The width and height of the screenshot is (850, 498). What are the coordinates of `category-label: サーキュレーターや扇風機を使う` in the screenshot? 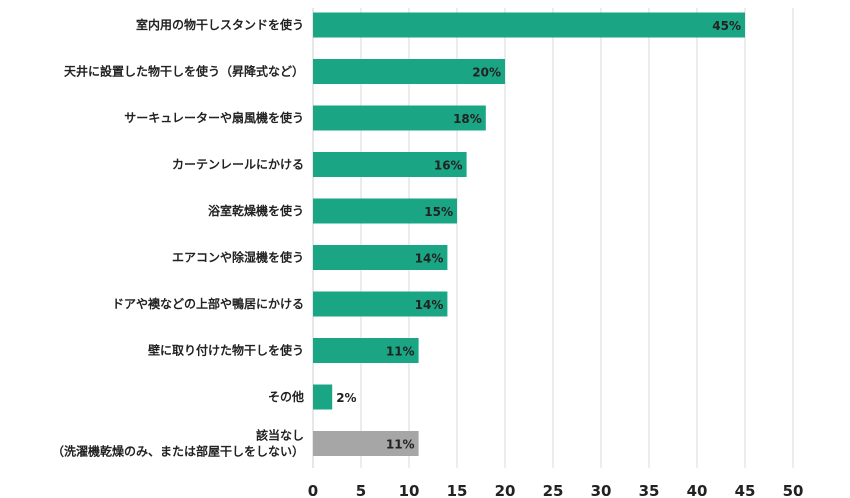 It's located at (214, 117).